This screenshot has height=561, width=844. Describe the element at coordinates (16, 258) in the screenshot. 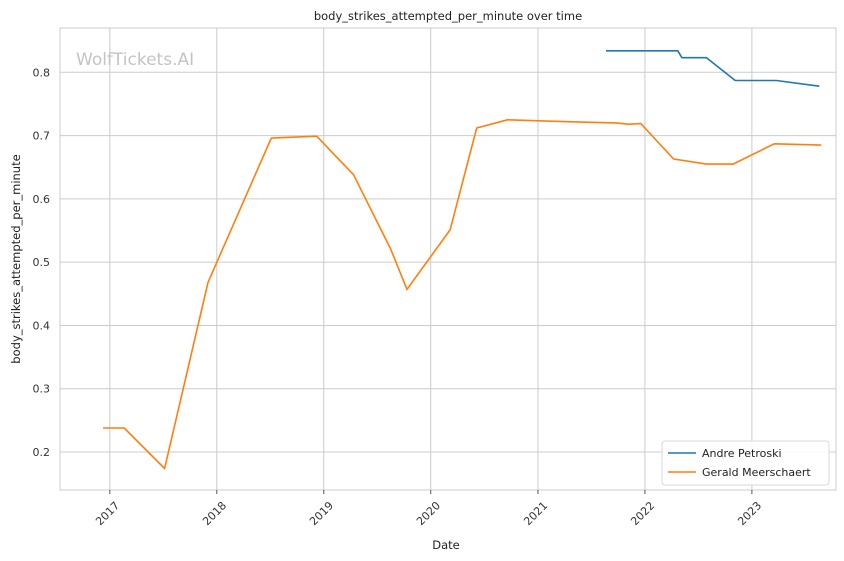

I see `y-axis-label: body_strikes_attempted_per_minute` at that location.